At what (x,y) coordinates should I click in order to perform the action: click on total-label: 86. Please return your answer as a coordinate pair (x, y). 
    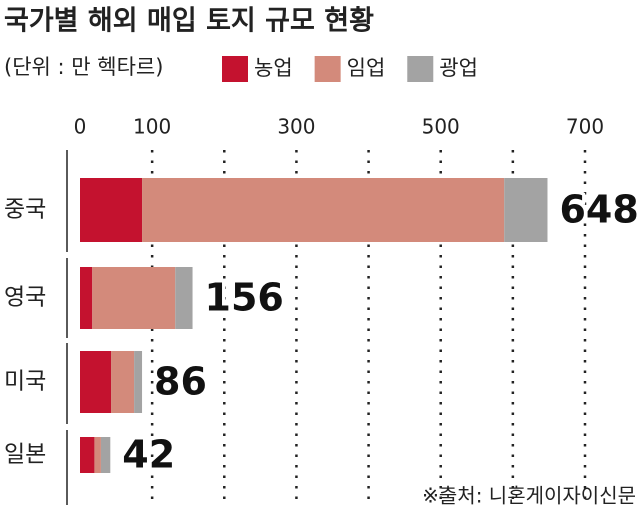
    Looking at the image, I should click on (180, 382).